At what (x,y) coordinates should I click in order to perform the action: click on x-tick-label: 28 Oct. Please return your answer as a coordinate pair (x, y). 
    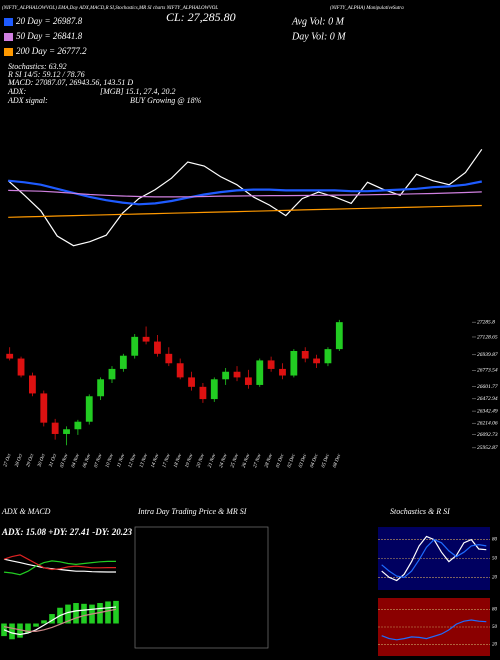
    Looking at the image, I should click on (20, 460).